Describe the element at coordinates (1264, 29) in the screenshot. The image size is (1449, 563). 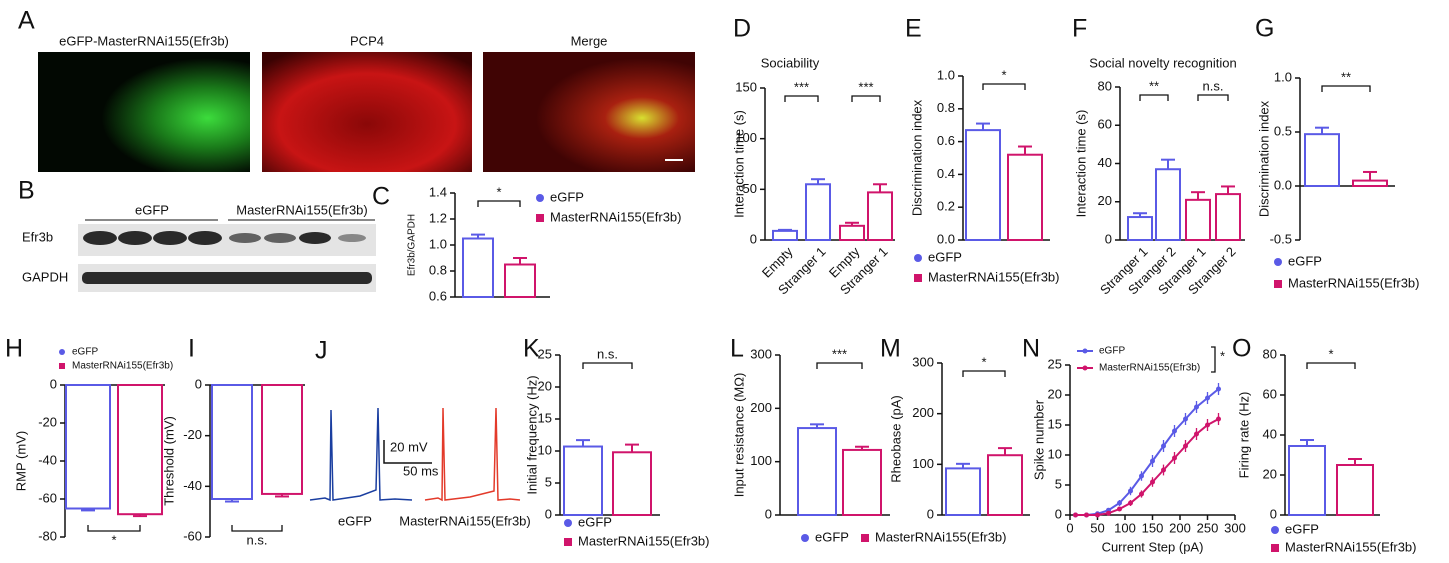
I see `panel-letter: G` at that location.